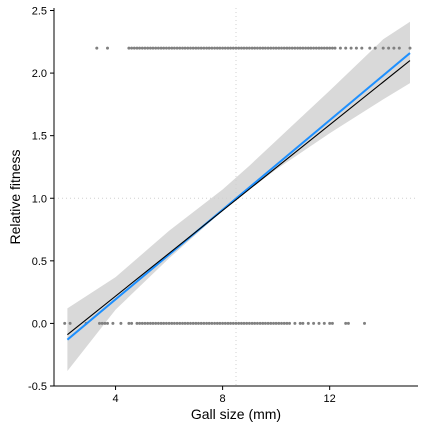  What do you see at coordinates (39, 199) in the screenshot?
I see `y-tick-label: 1.0` at bounding box center [39, 199].